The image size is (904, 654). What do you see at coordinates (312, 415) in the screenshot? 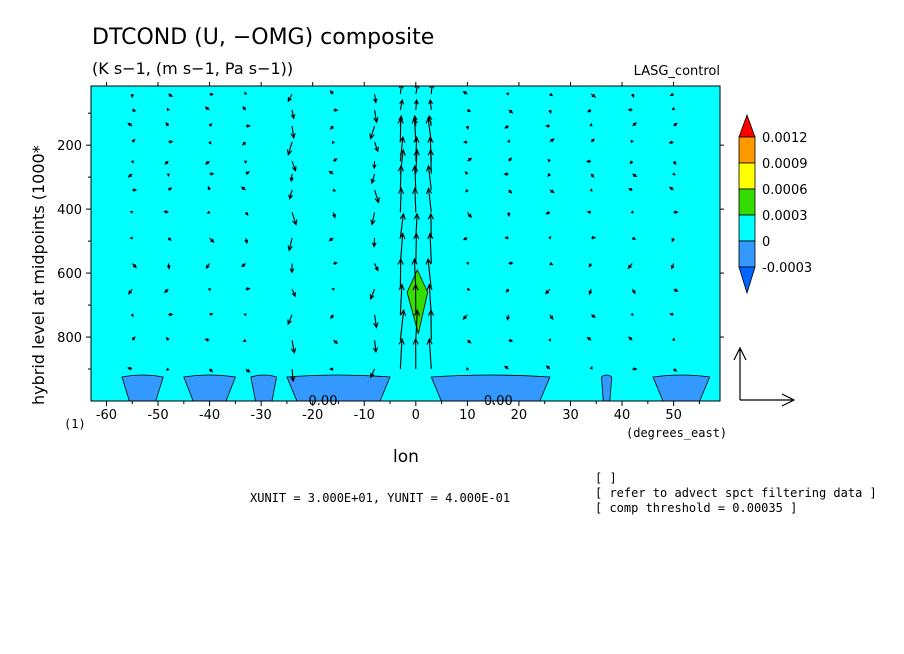
I see `x-tick-label: -20` at bounding box center [312, 415].